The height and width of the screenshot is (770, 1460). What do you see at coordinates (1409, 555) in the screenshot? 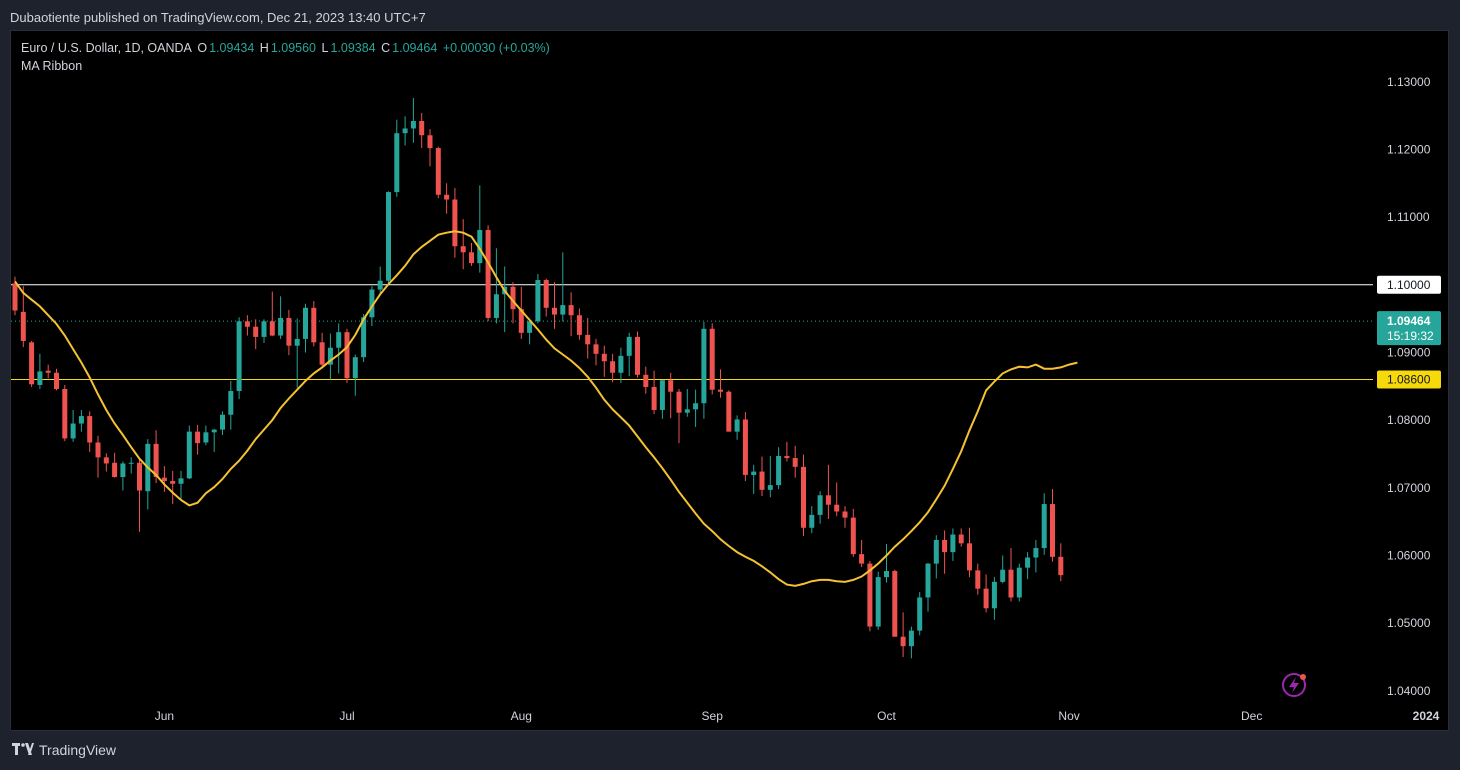
I see `y-axis-tick-label: 1.06000` at bounding box center [1409, 555].